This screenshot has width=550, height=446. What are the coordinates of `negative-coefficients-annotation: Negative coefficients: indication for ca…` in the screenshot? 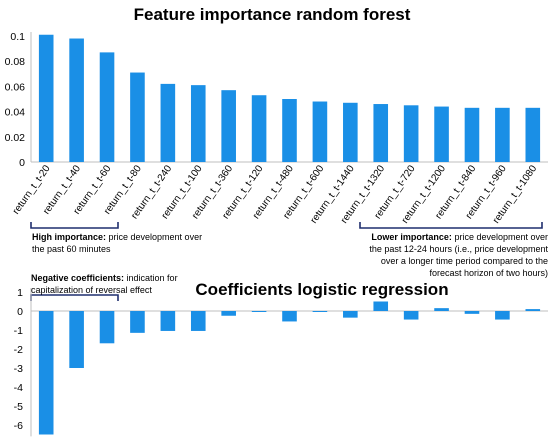 It's located at (131, 284).